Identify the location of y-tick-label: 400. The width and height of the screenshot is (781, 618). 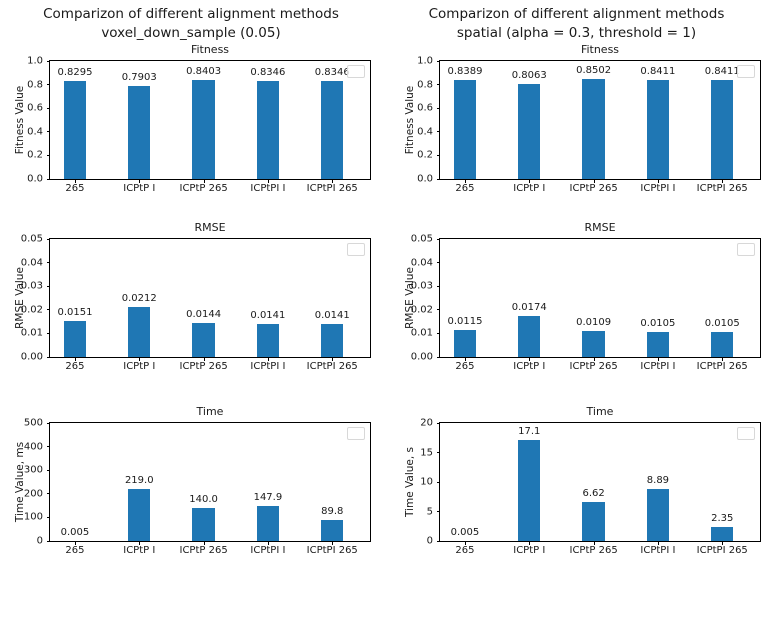
(33, 447).